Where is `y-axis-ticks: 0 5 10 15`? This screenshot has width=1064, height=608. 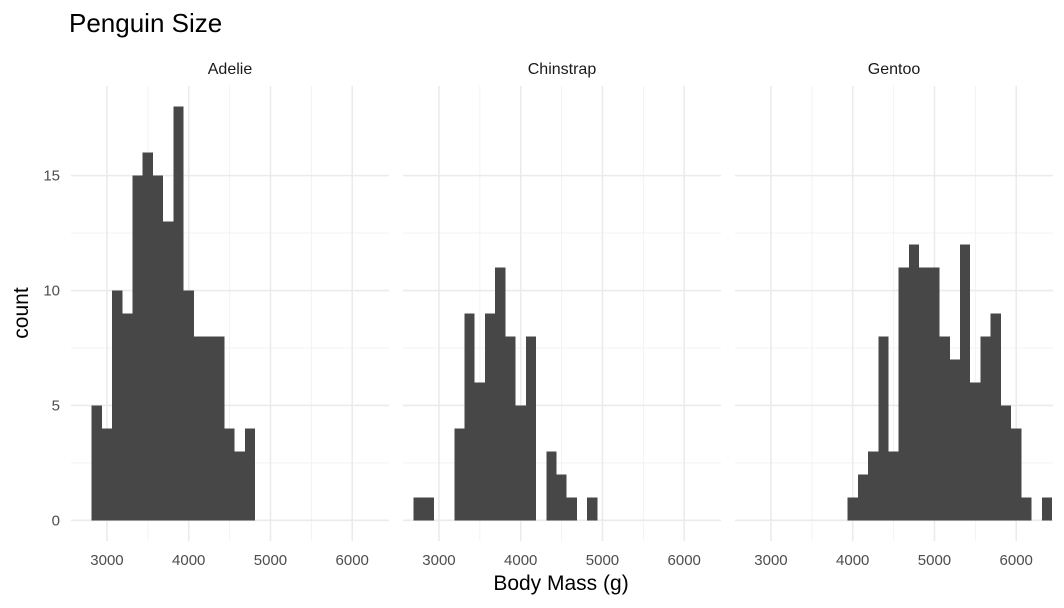 y-axis-ticks: 0 5 10 15 is located at coordinates (51, 349).